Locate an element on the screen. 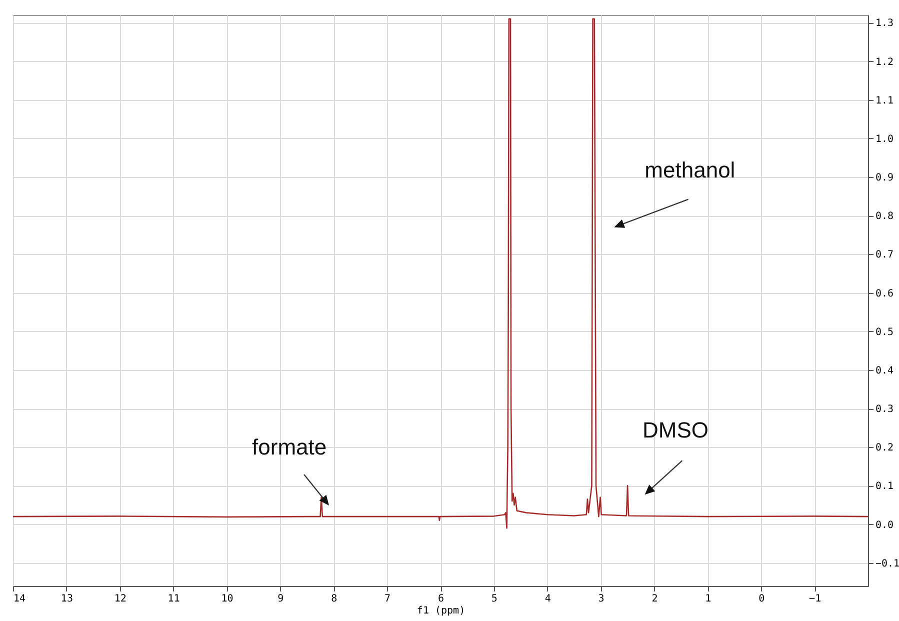  y-tick-label: 0.4 is located at coordinates (885, 370).